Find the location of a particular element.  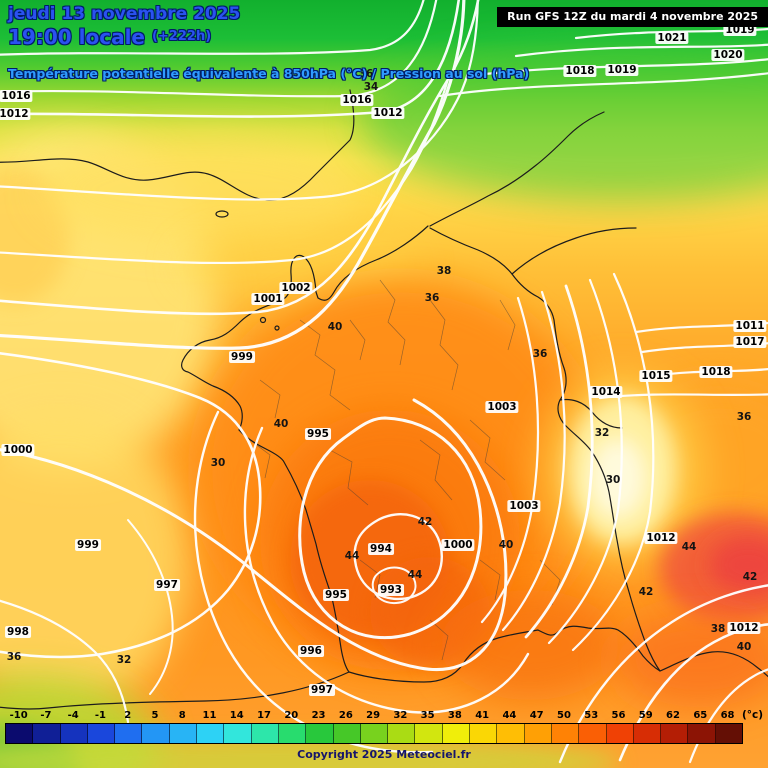

scale-tick: 53 is located at coordinates (591, 715).